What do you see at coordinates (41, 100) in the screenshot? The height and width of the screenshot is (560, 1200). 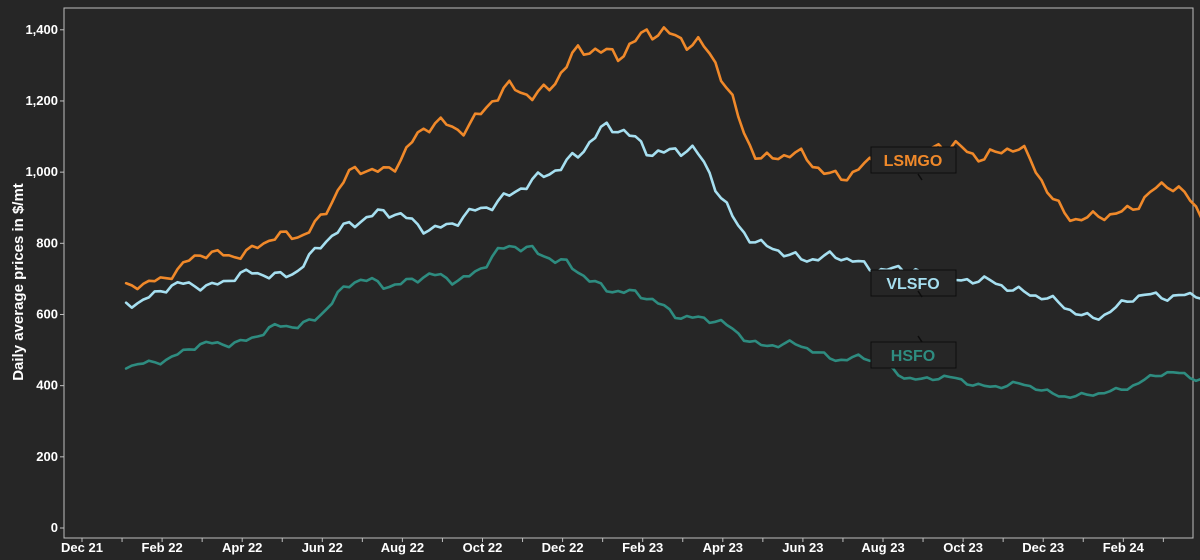 I see `y-tick-label: 1,200` at bounding box center [41, 100].